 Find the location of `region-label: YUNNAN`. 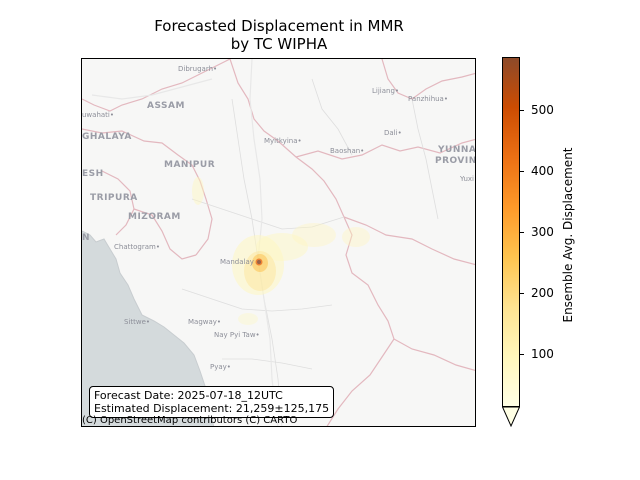

region-label: YUNNAN is located at coordinates (457, 150).